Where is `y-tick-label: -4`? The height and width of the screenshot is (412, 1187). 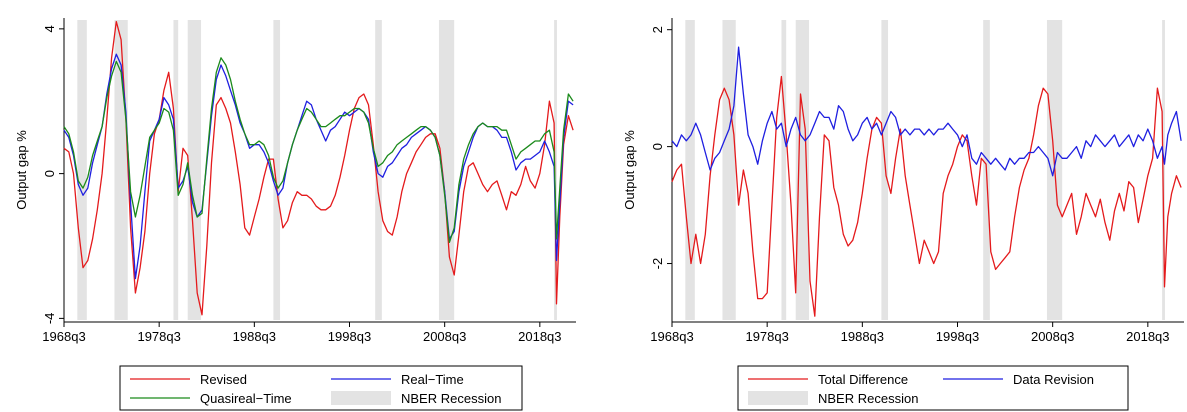 y-tick-label: -4 is located at coordinates (49, 319).